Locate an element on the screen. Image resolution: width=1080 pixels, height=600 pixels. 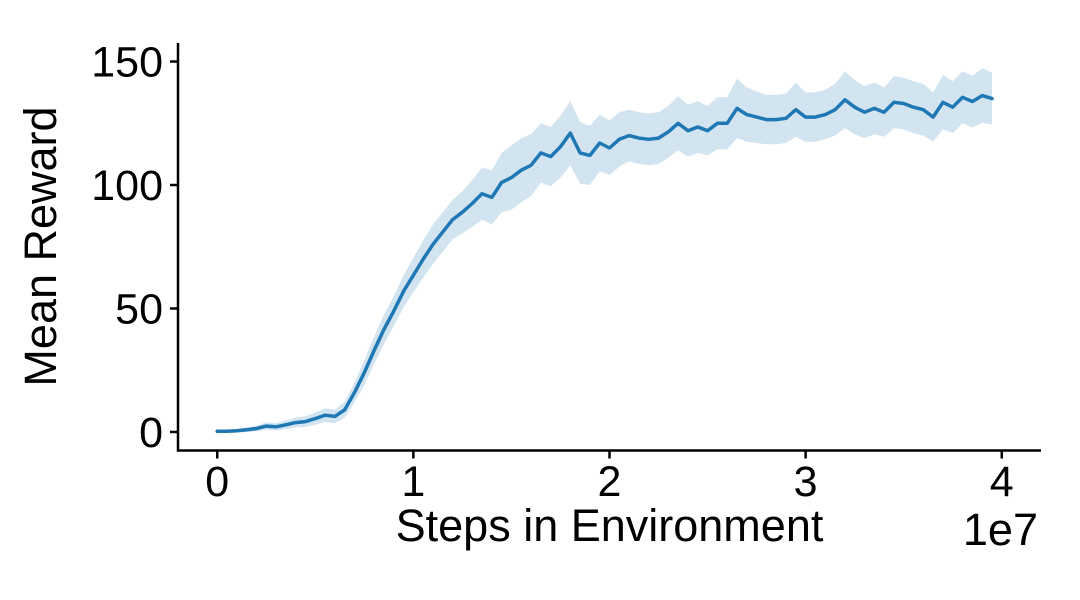
y-axis-label: Mean Reward is located at coordinates (40, 246).